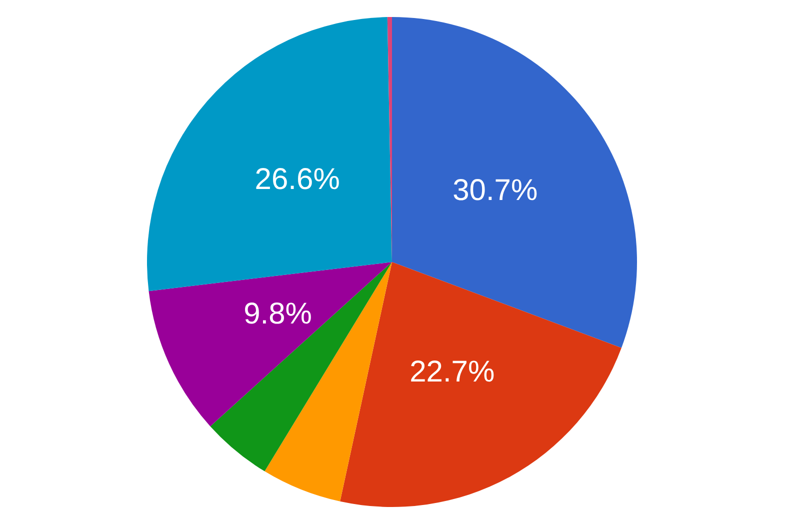 The width and height of the screenshot is (800, 525). I want to click on data-label: 26.6%, so click(297, 179).